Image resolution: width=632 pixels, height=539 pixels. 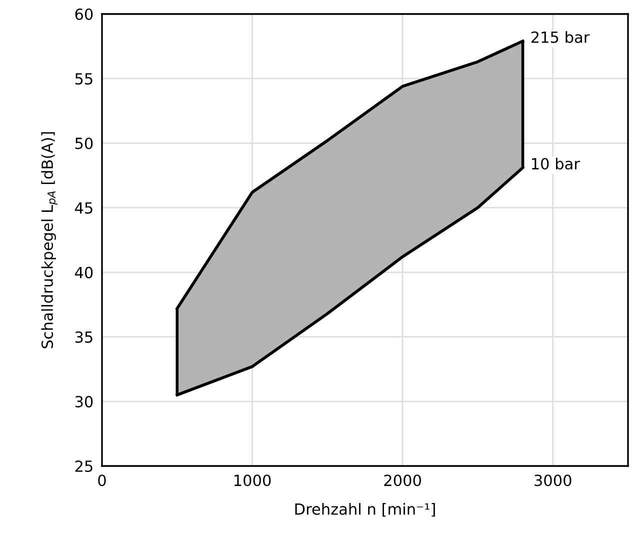 I want to click on y-tick-label: 50, so click(x=84, y=144).